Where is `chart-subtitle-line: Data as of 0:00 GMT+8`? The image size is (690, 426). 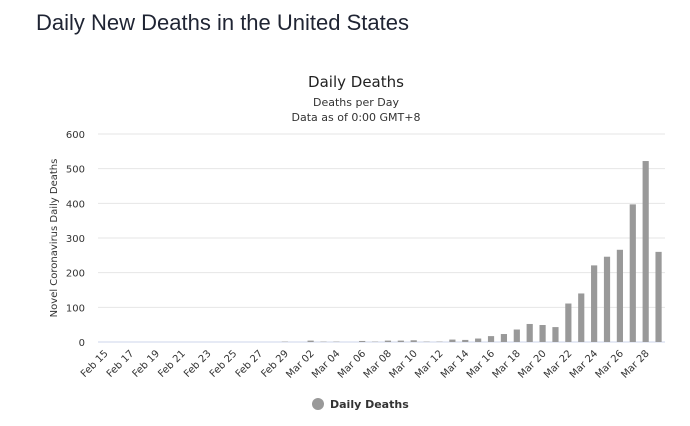
chart-subtitle-line: Data as of 0:00 GMT+8 is located at coordinates (356, 117).